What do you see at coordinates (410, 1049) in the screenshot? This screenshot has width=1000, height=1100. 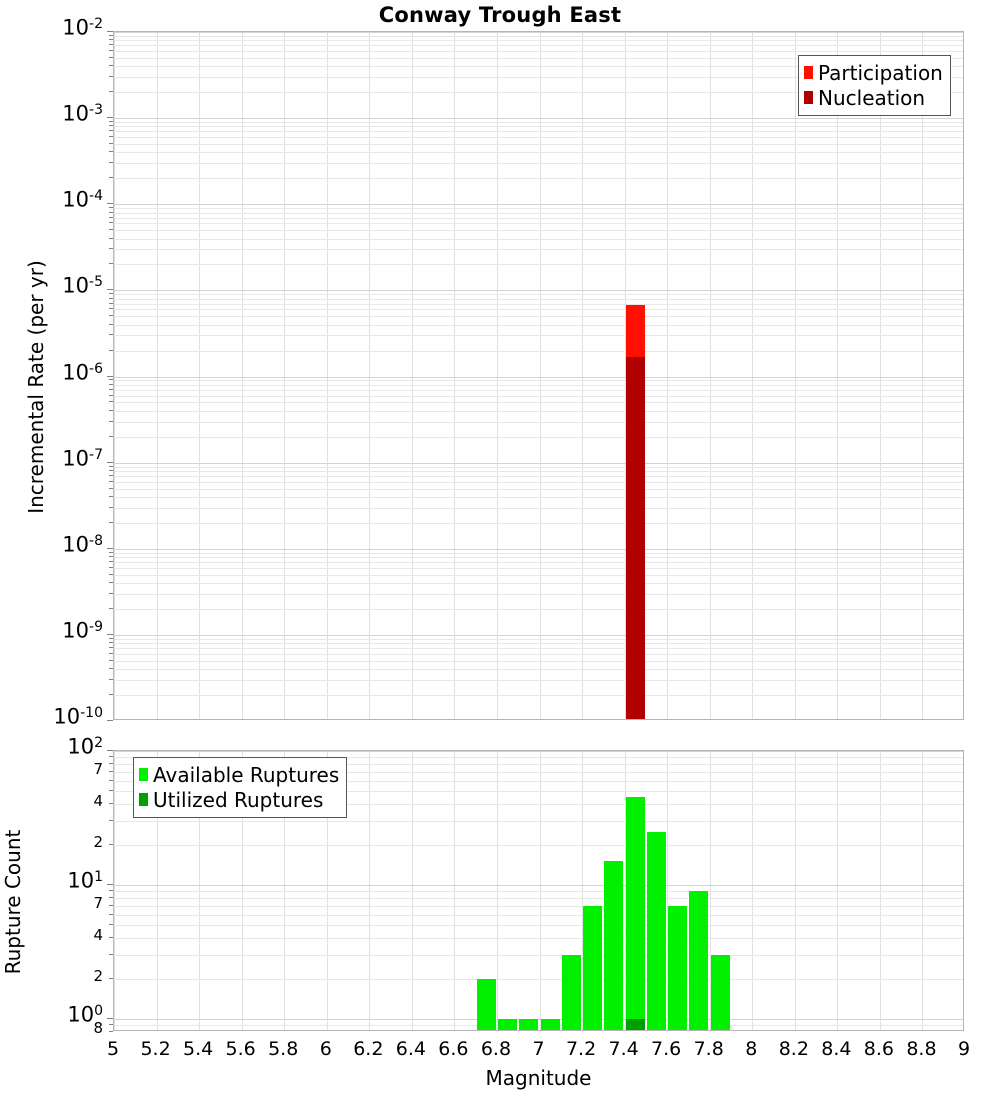 I see `x-tick-label: 6.4` at bounding box center [410, 1049].